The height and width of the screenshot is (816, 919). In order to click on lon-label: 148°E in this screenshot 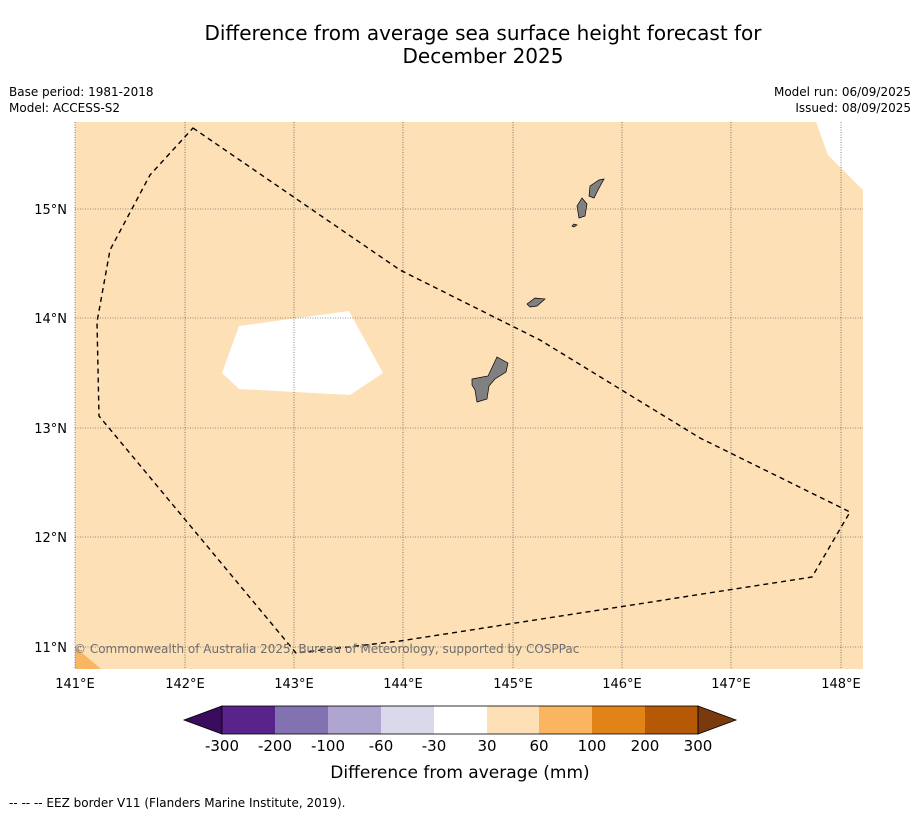, I will do `click(841, 684)`.